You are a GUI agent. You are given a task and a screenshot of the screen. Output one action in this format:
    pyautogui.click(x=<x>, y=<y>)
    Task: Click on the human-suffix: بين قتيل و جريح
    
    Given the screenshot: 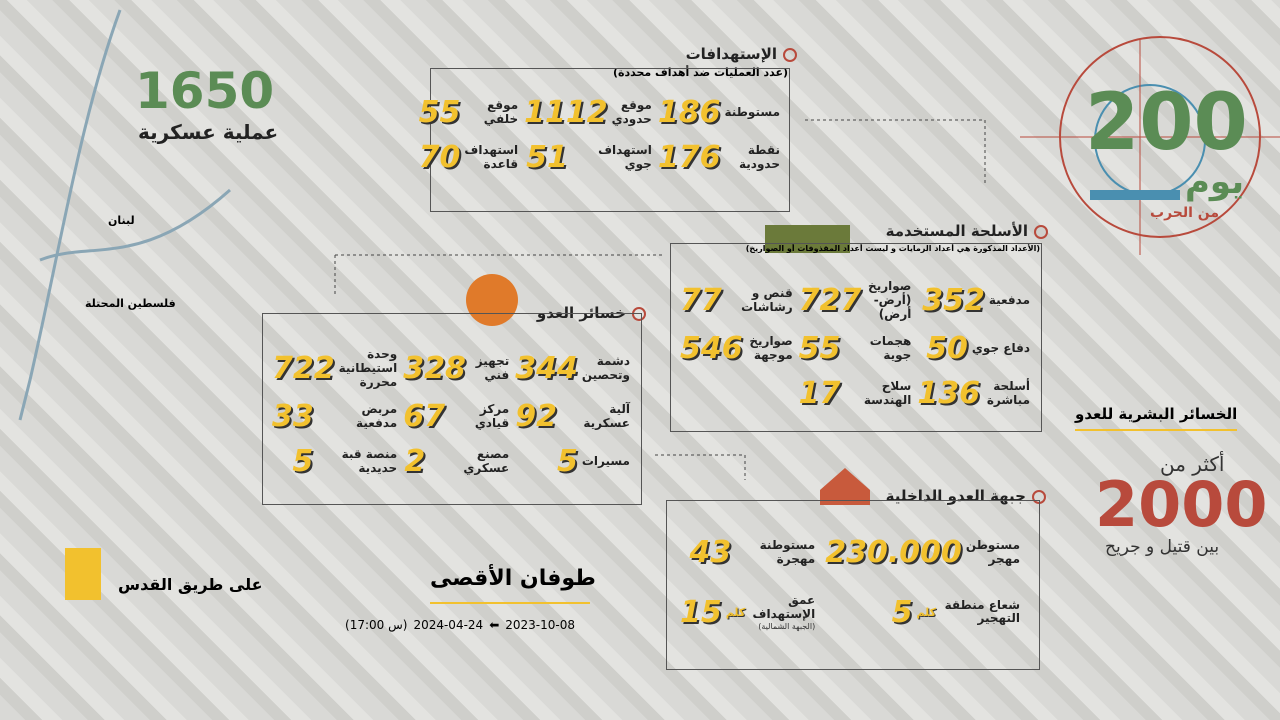 What is the action you would take?
    pyautogui.click(x=1162, y=547)
    